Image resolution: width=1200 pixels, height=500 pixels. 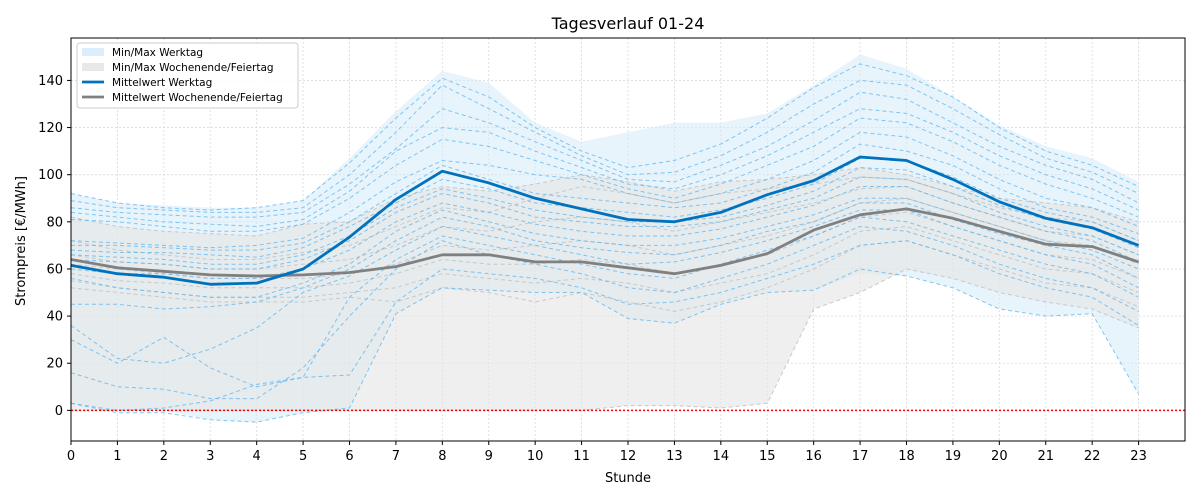 I want to click on x-tick-label: 17, so click(x=860, y=456).